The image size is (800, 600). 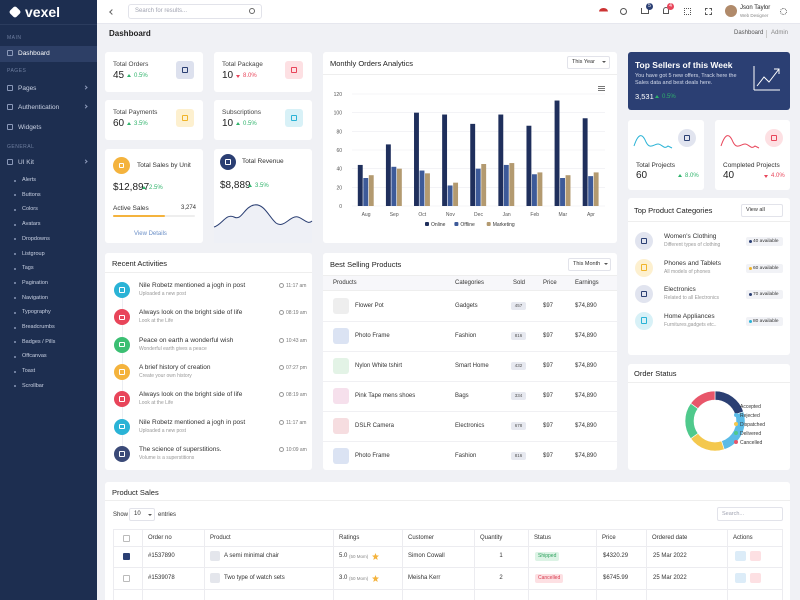 What do you see at coordinates (729, 175) in the screenshot?
I see `project-value: 40` at bounding box center [729, 175].